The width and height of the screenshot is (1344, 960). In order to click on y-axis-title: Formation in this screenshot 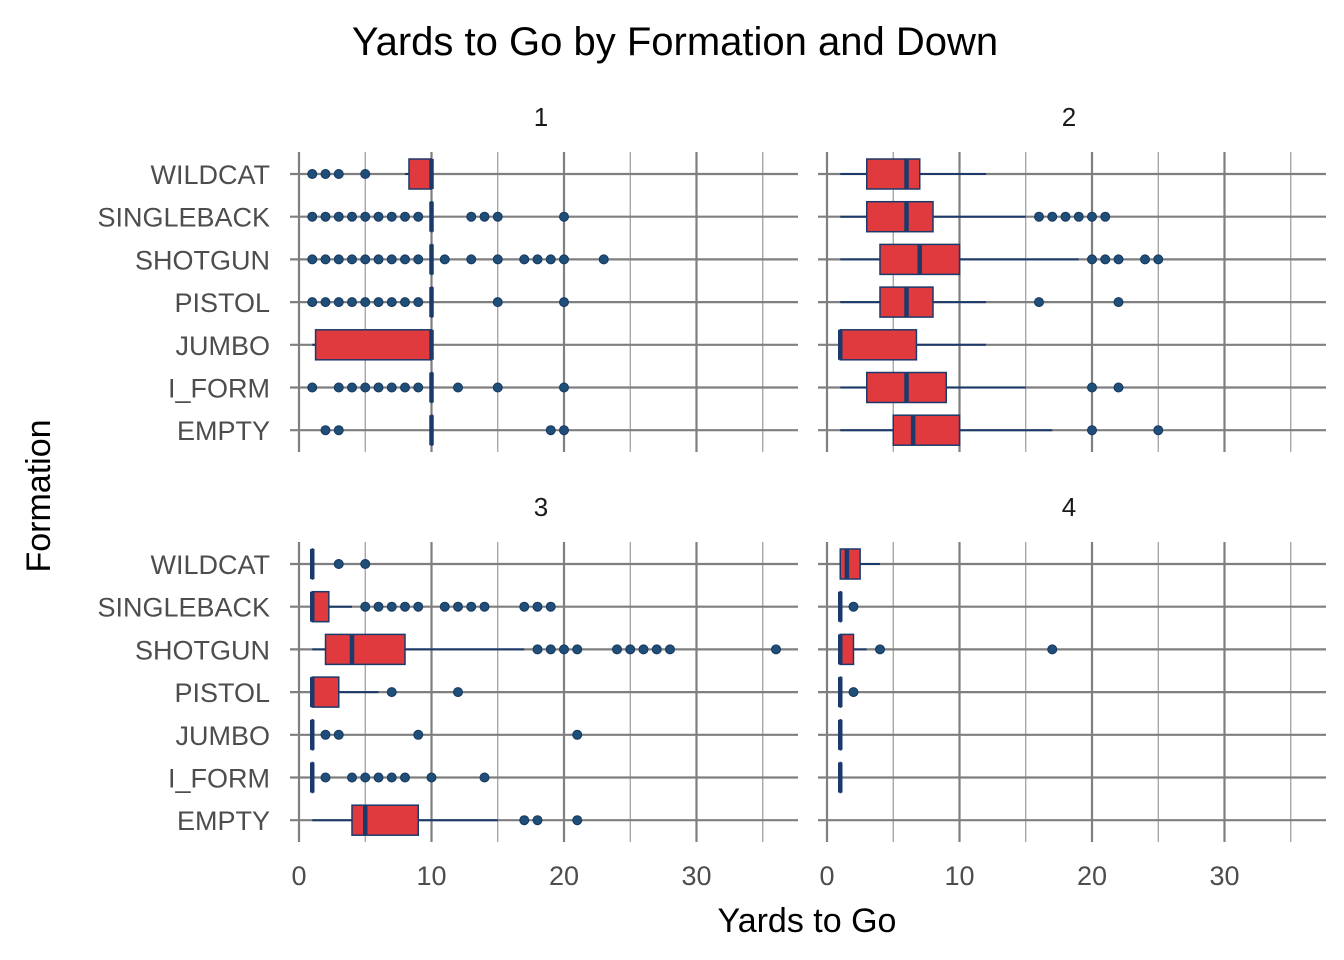, I will do `click(39, 495)`.